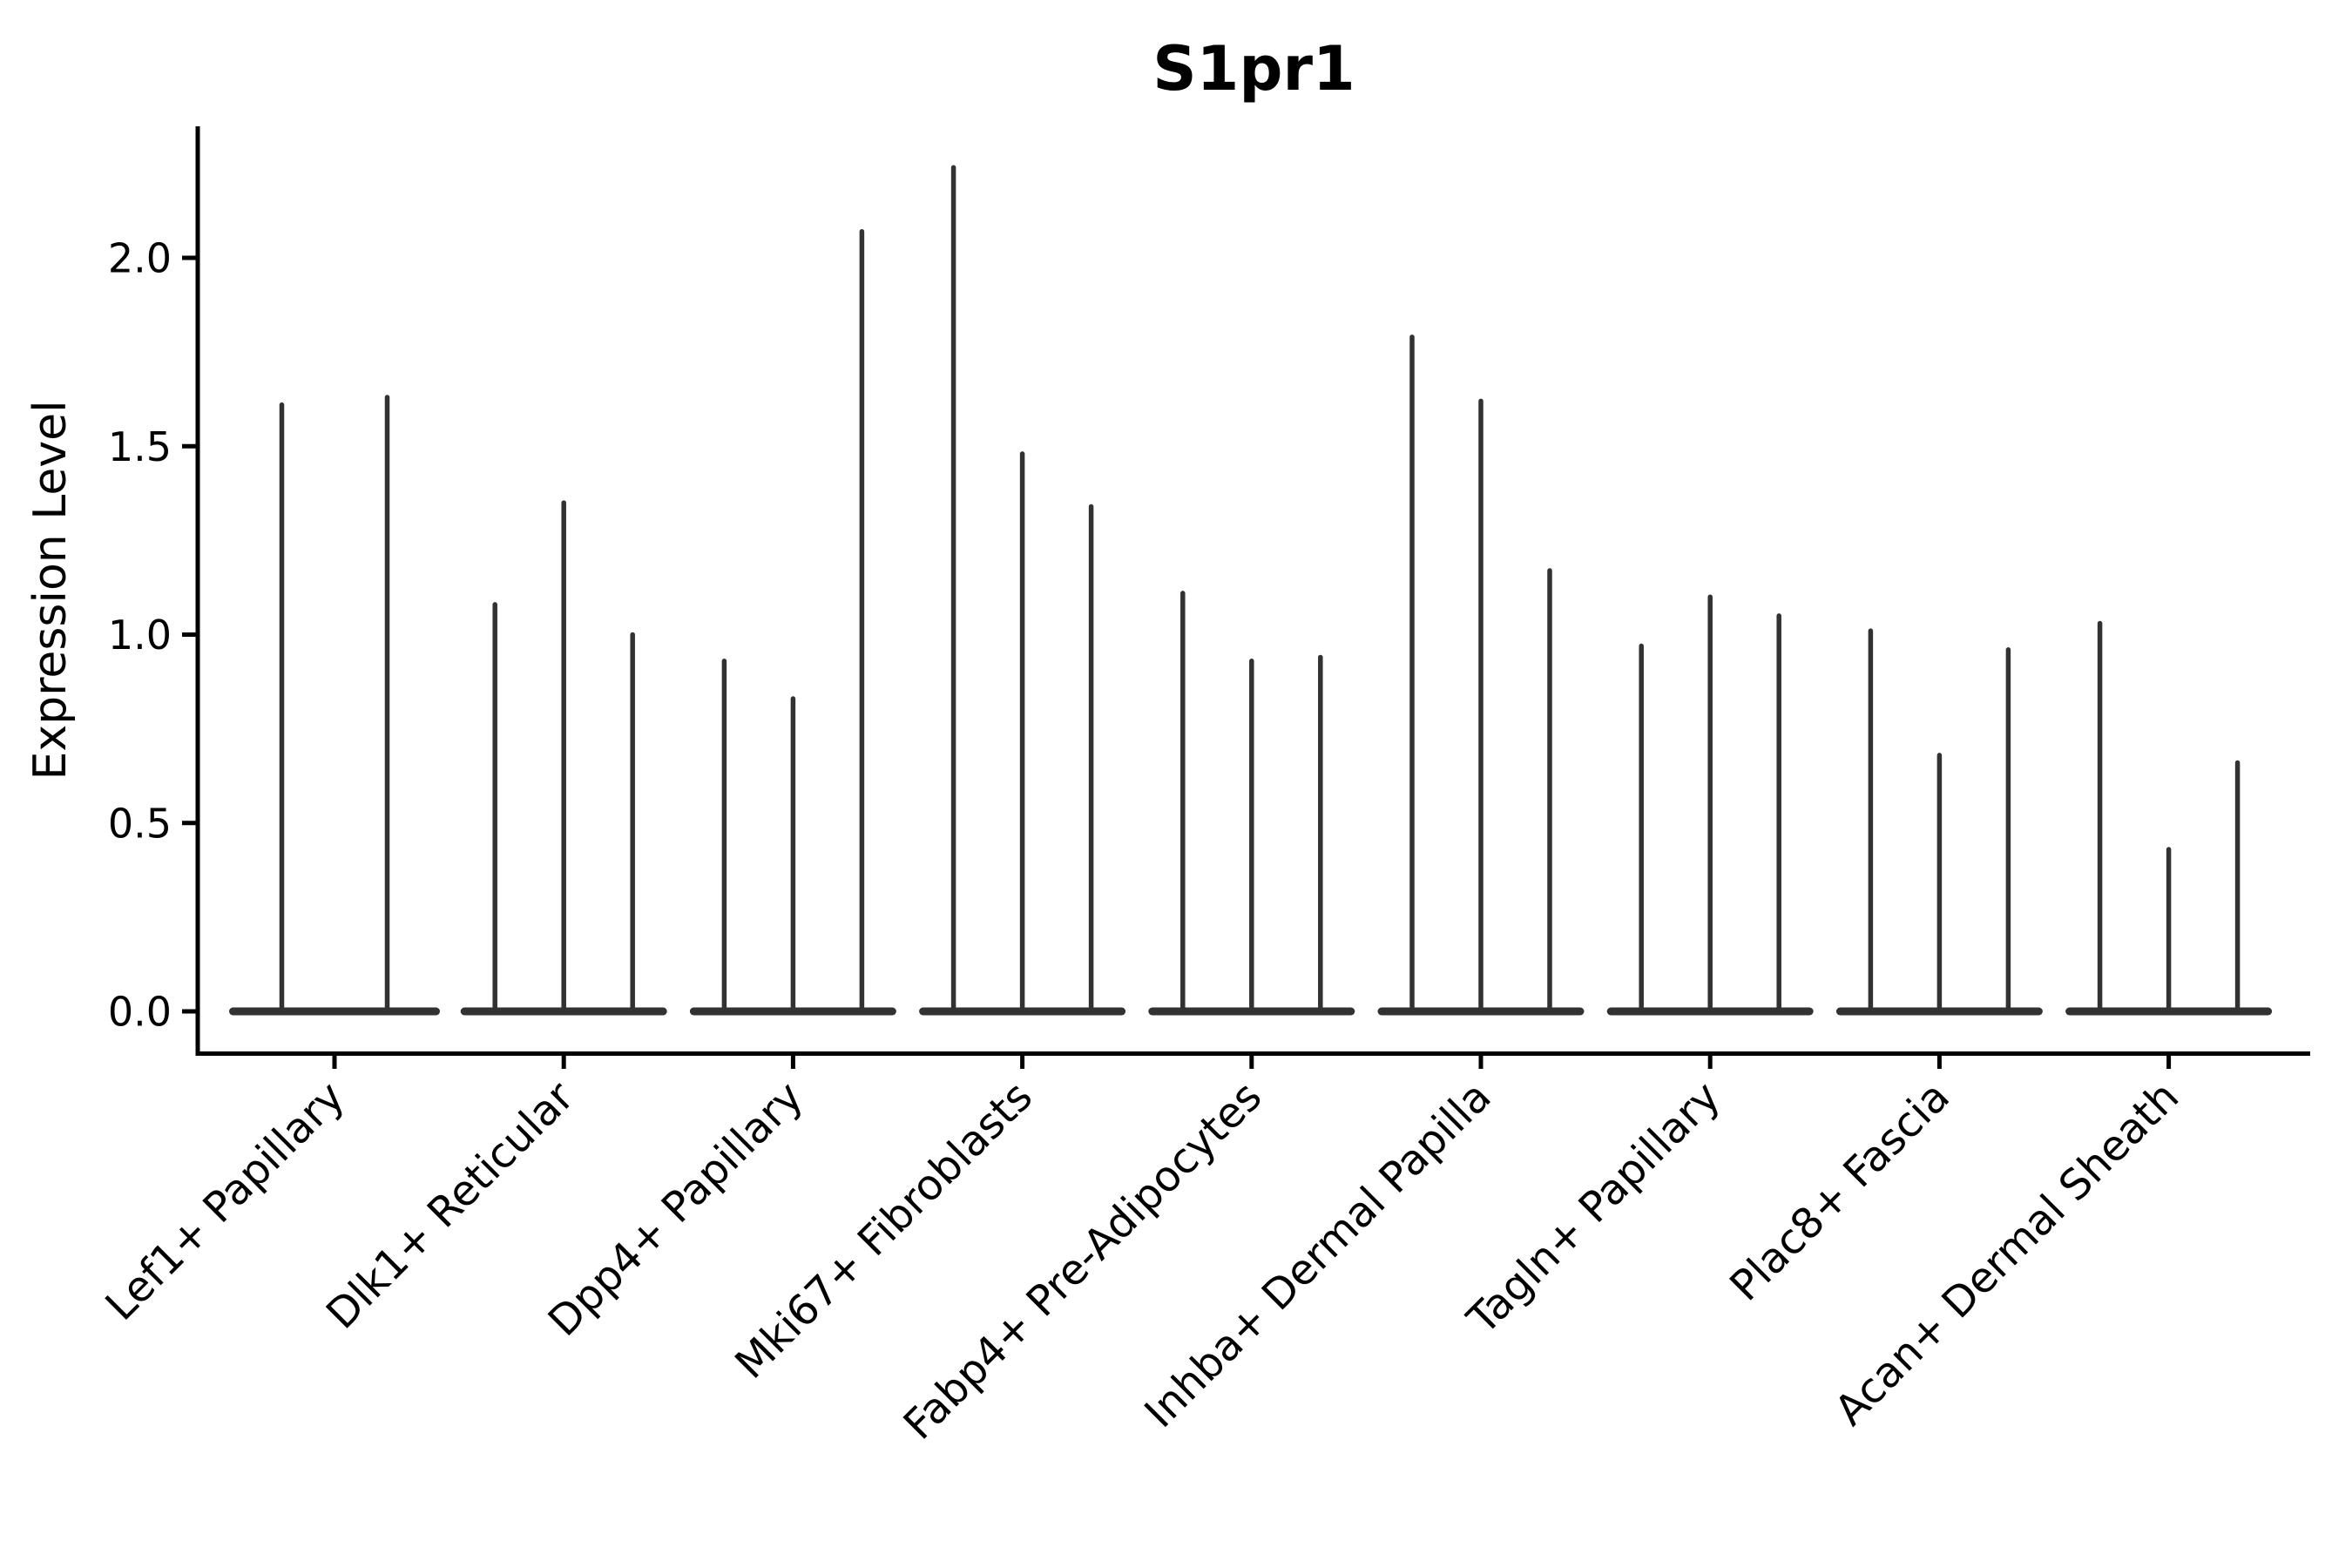 The width and height of the screenshot is (2352, 1568). Describe the element at coordinates (226, 1201) in the screenshot. I see `x-category-label: Lef1+ Papillary` at that location.